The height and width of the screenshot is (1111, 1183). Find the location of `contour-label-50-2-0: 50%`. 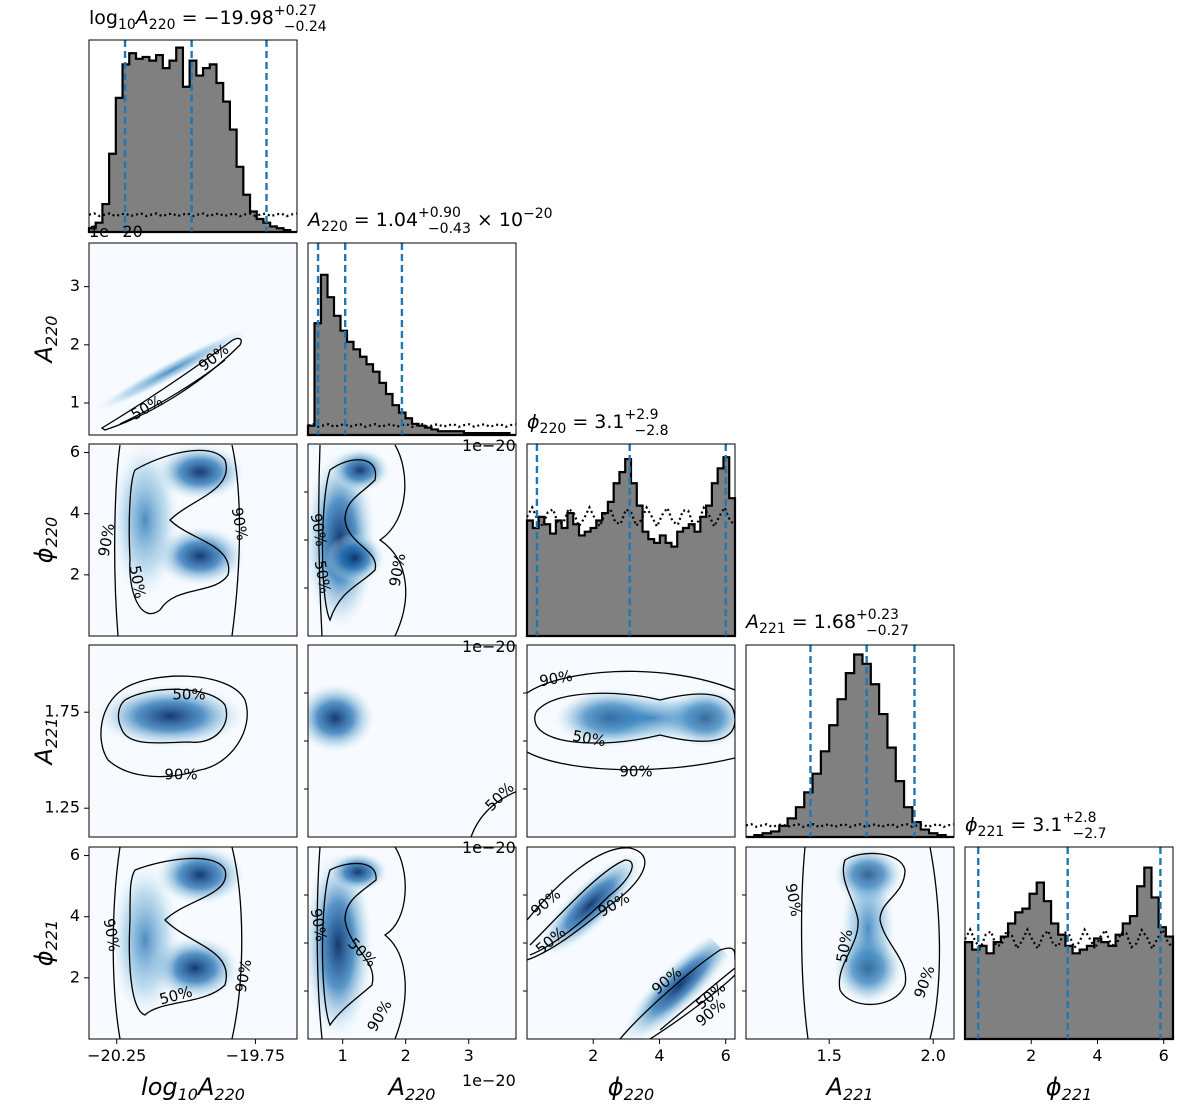

contour-label-50-2-0: 50% is located at coordinates (138, 582).